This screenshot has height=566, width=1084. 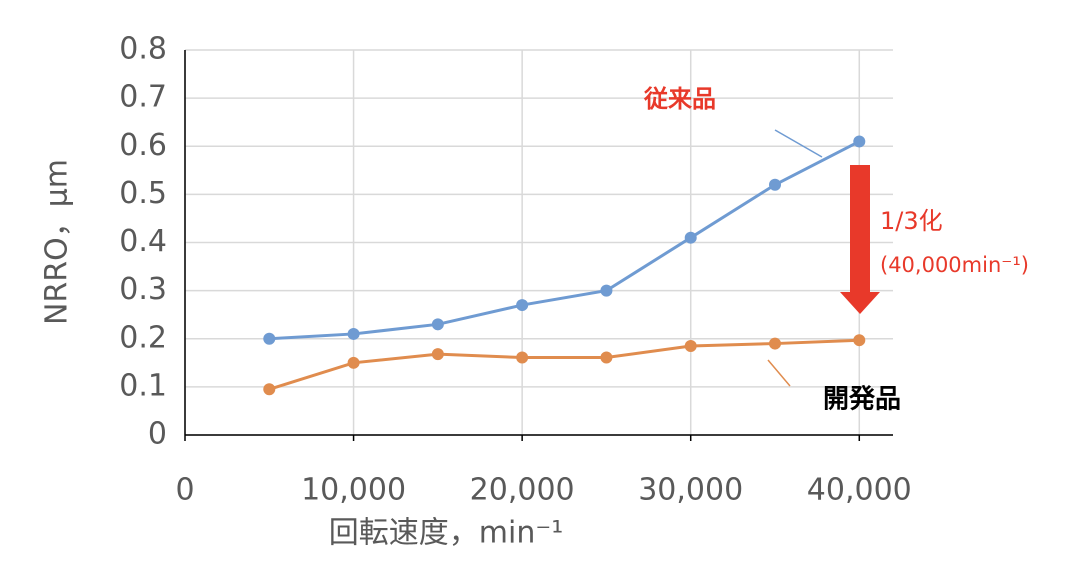 I want to click on x-tick-label: 20,000, so click(x=522, y=490).